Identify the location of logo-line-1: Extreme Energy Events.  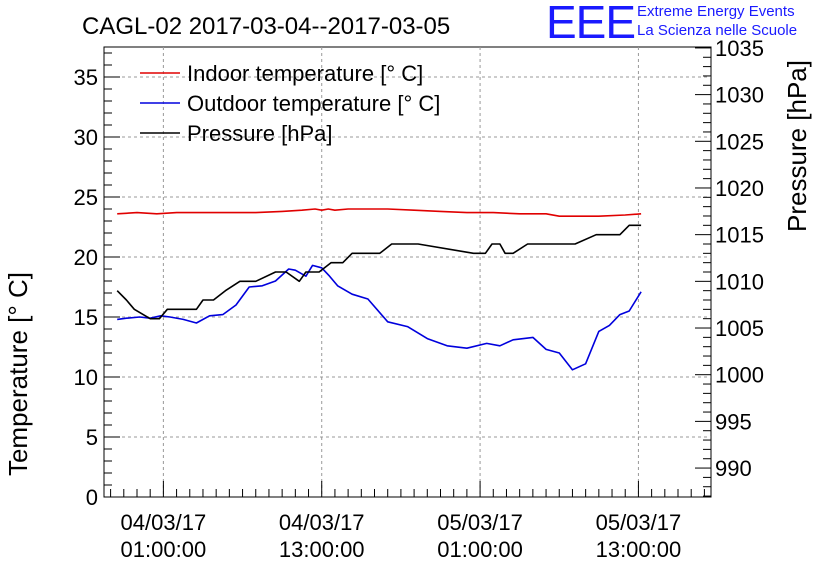
(716, 11).